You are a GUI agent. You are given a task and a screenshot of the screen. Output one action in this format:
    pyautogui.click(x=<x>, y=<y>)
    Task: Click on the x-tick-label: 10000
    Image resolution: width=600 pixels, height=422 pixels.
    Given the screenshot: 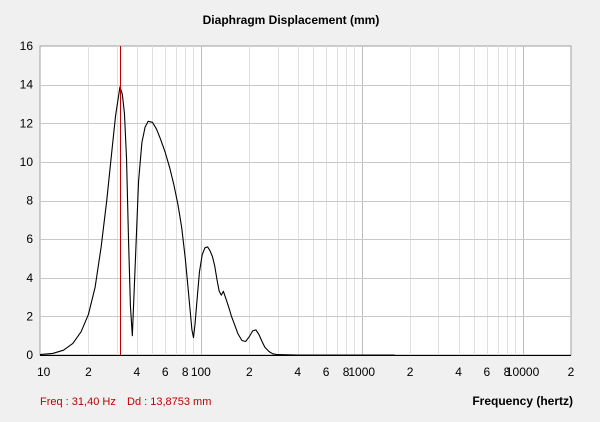 What is the action you would take?
    pyautogui.click(x=523, y=372)
    